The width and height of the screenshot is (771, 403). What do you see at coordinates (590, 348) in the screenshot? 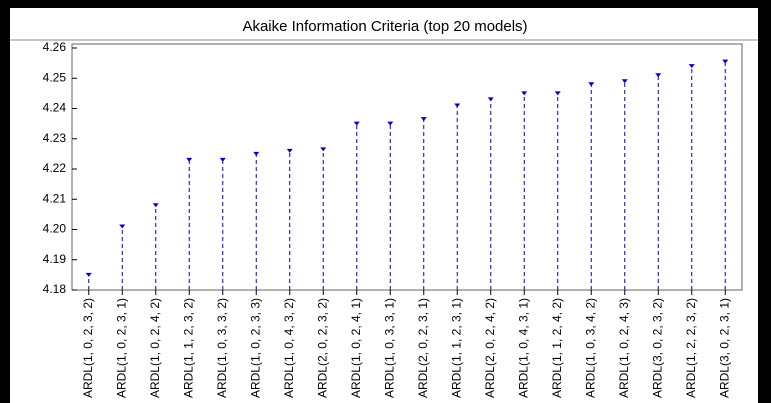
I see `x-tick-label: ARDL(1, 0, 3, 4, 2)` at bounding box center [590, 348].